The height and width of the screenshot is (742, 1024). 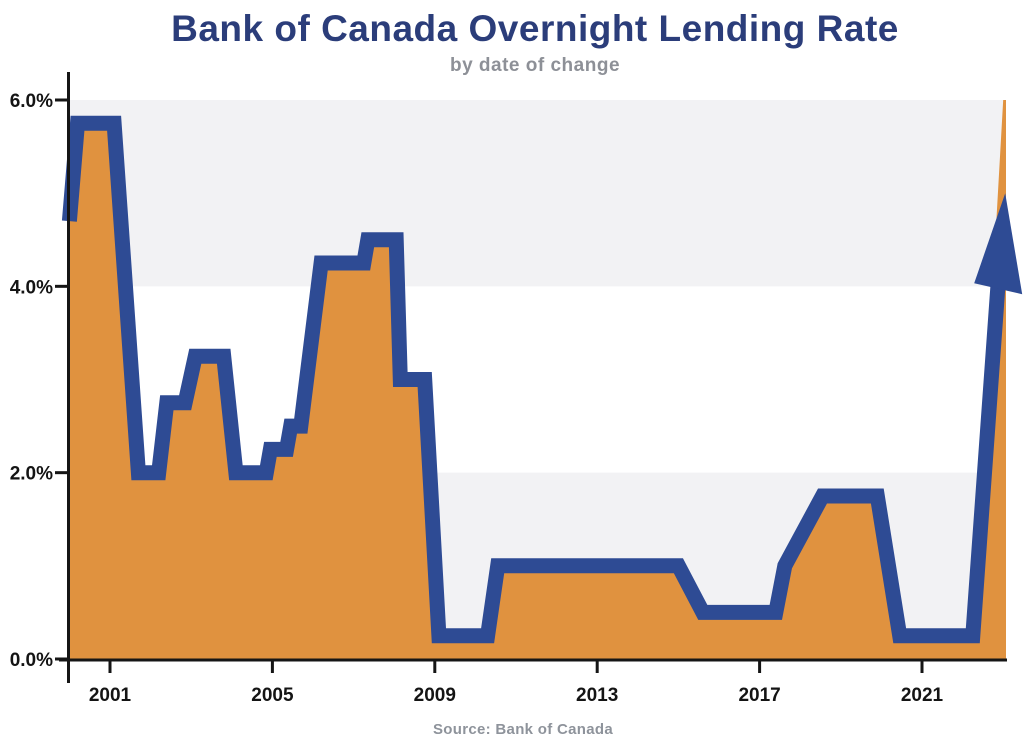 I want to click on y-tick-label: 6.0%, so click(x=31, y=101).